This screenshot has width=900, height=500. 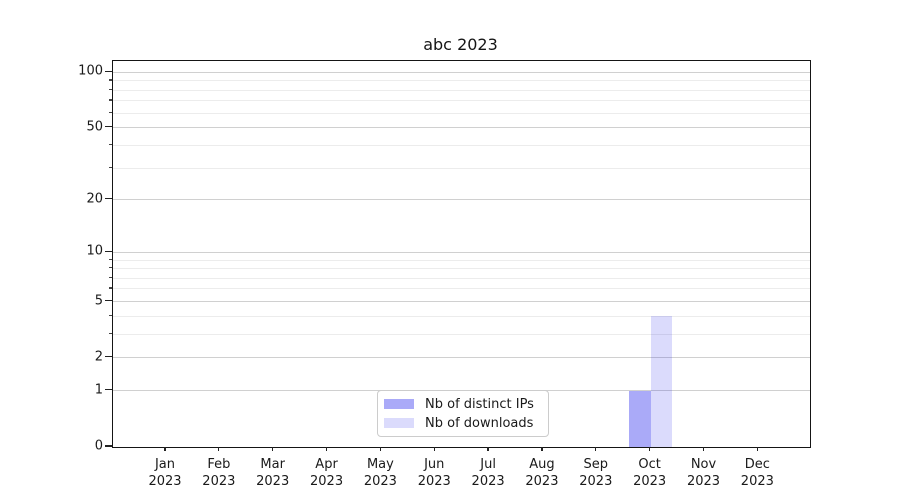 I want to click on x-tick-label: Jan 2023, so click(x=165, y=473).